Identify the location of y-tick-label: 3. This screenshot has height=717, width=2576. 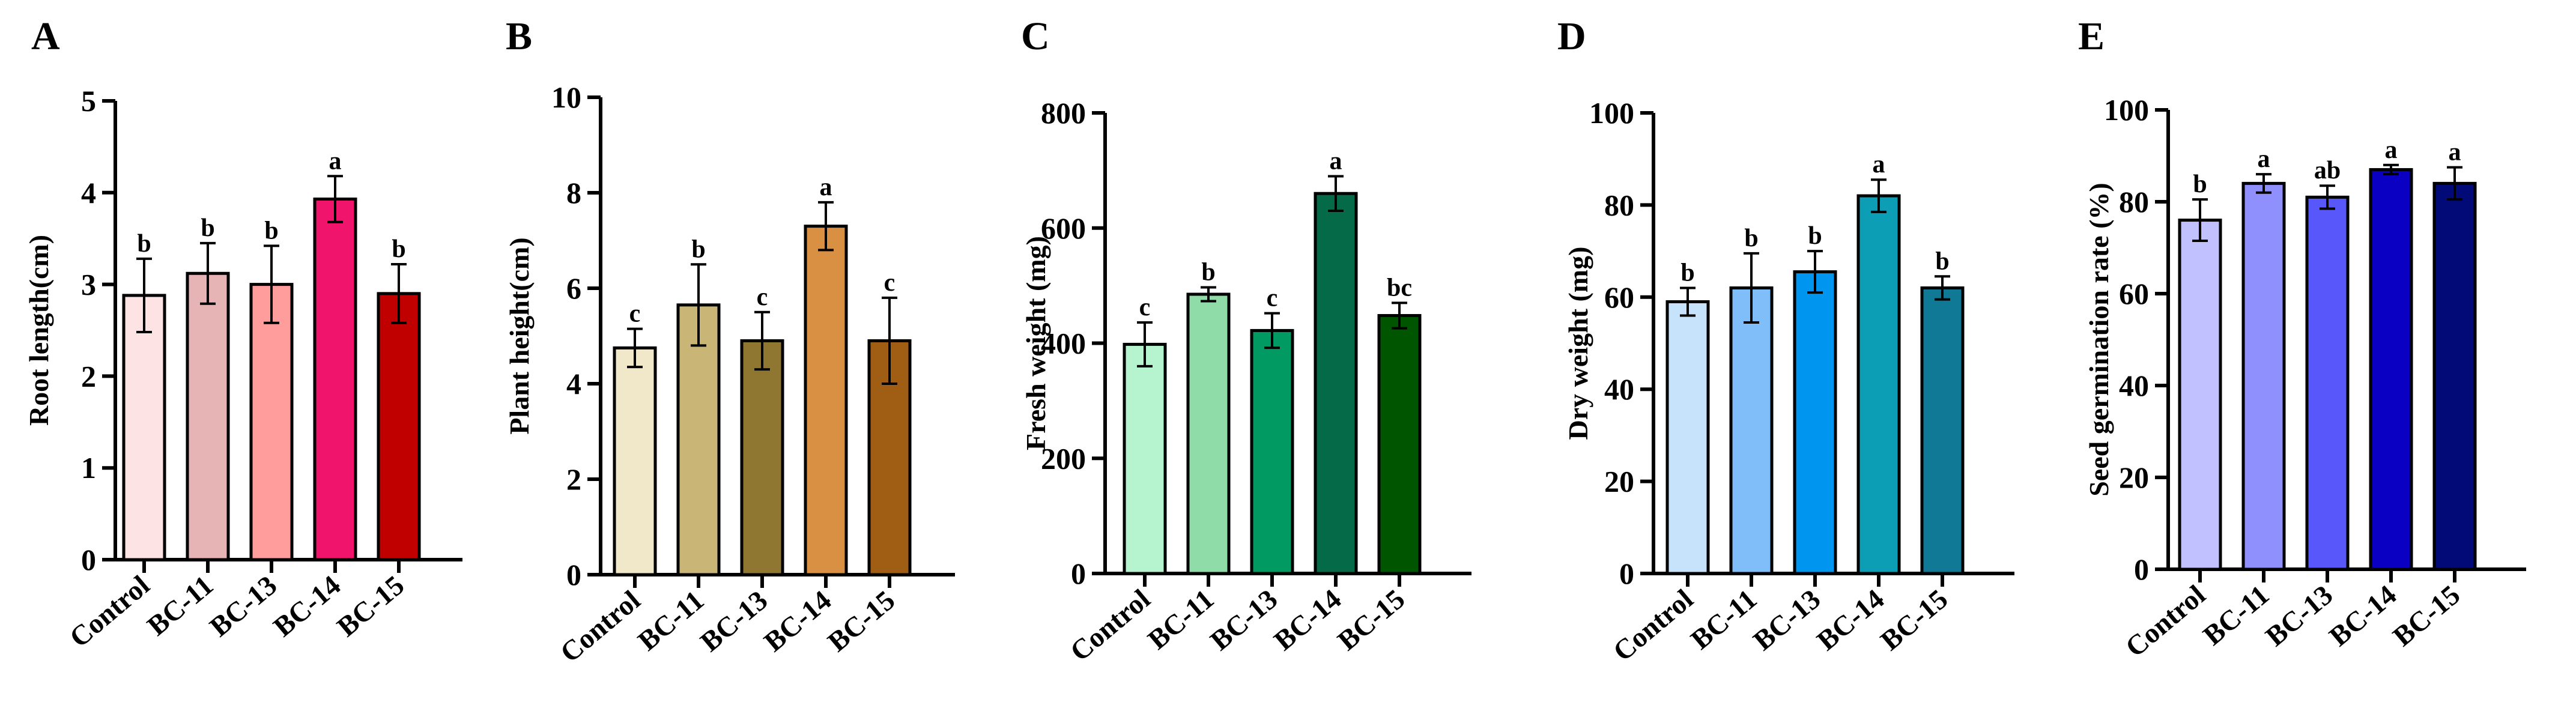
(88, 284).